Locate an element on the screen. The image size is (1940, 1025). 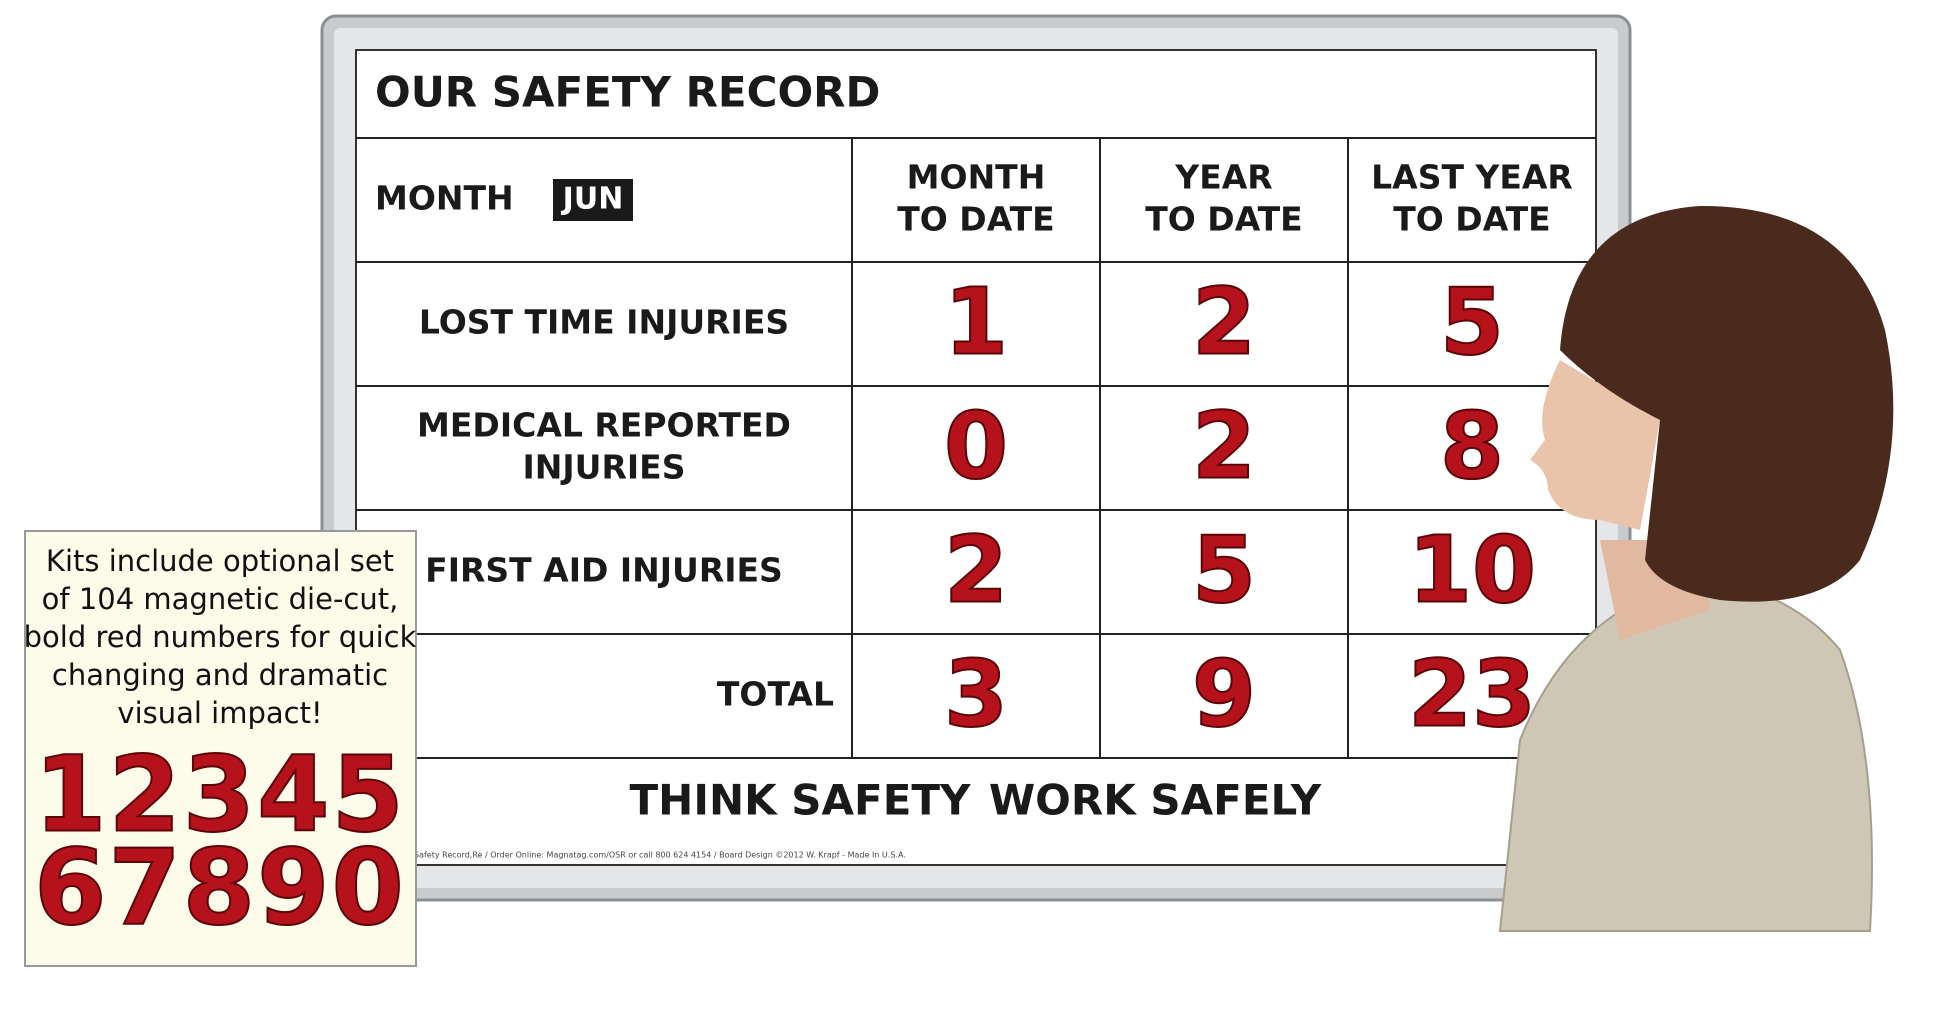
row-label: TOTAL is located at coordinates (775, 694).